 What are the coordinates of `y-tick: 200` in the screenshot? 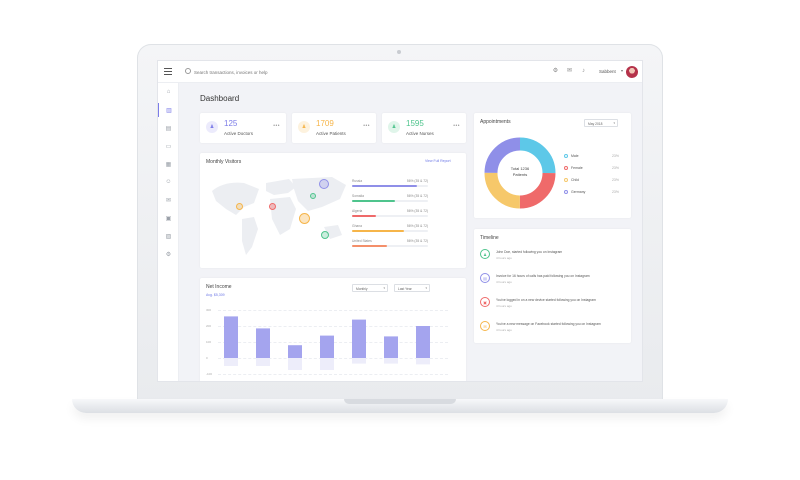 It's located at (209, 326).